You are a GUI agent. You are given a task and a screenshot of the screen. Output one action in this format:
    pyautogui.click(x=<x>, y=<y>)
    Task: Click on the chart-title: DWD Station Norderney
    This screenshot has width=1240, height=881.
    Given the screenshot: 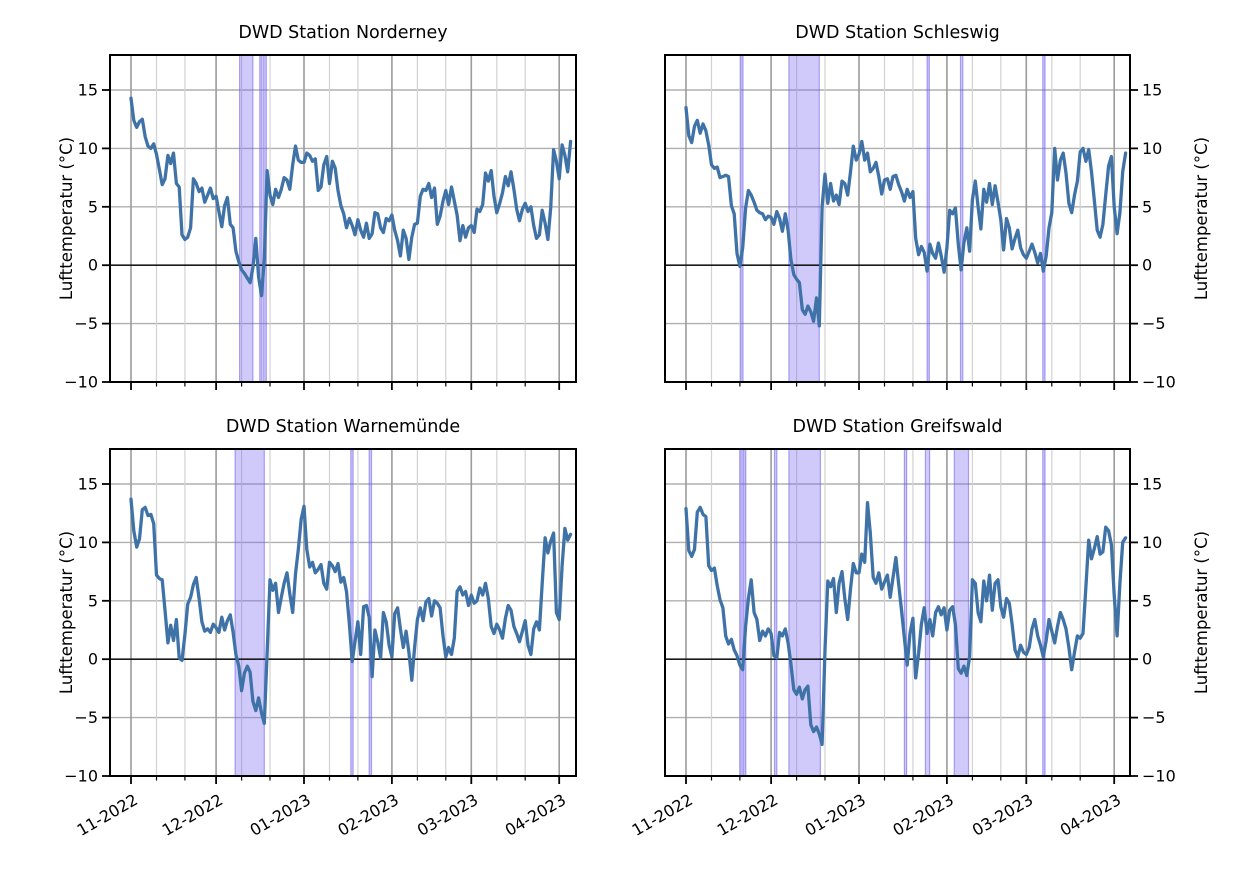 What is the action you would take?
    pyautogui.click(x=342, y=33)
    